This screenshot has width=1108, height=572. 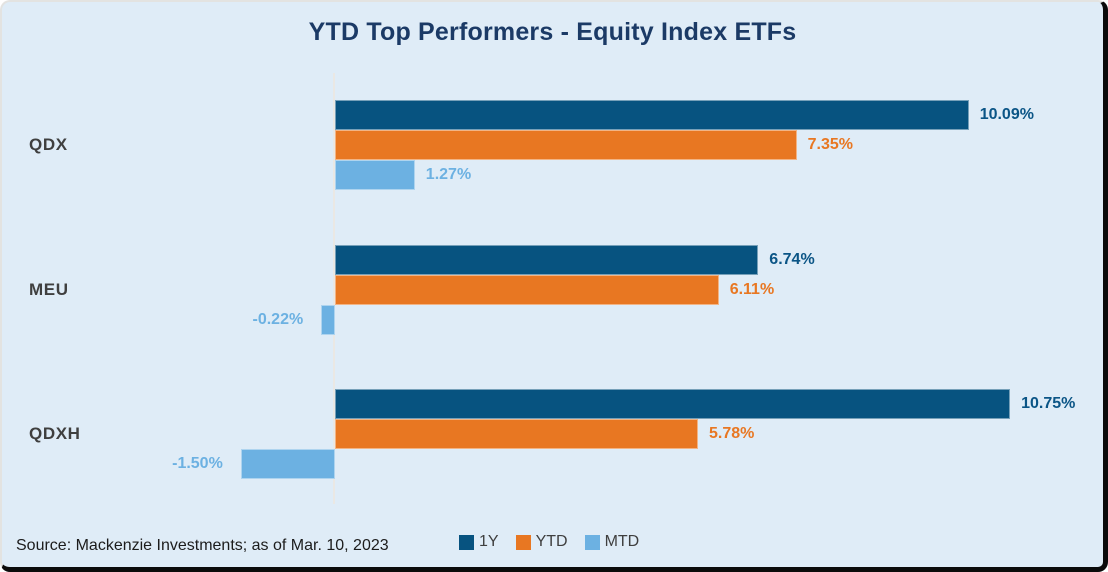 I want to click on y-axis-line, so click(x=334, y=288).